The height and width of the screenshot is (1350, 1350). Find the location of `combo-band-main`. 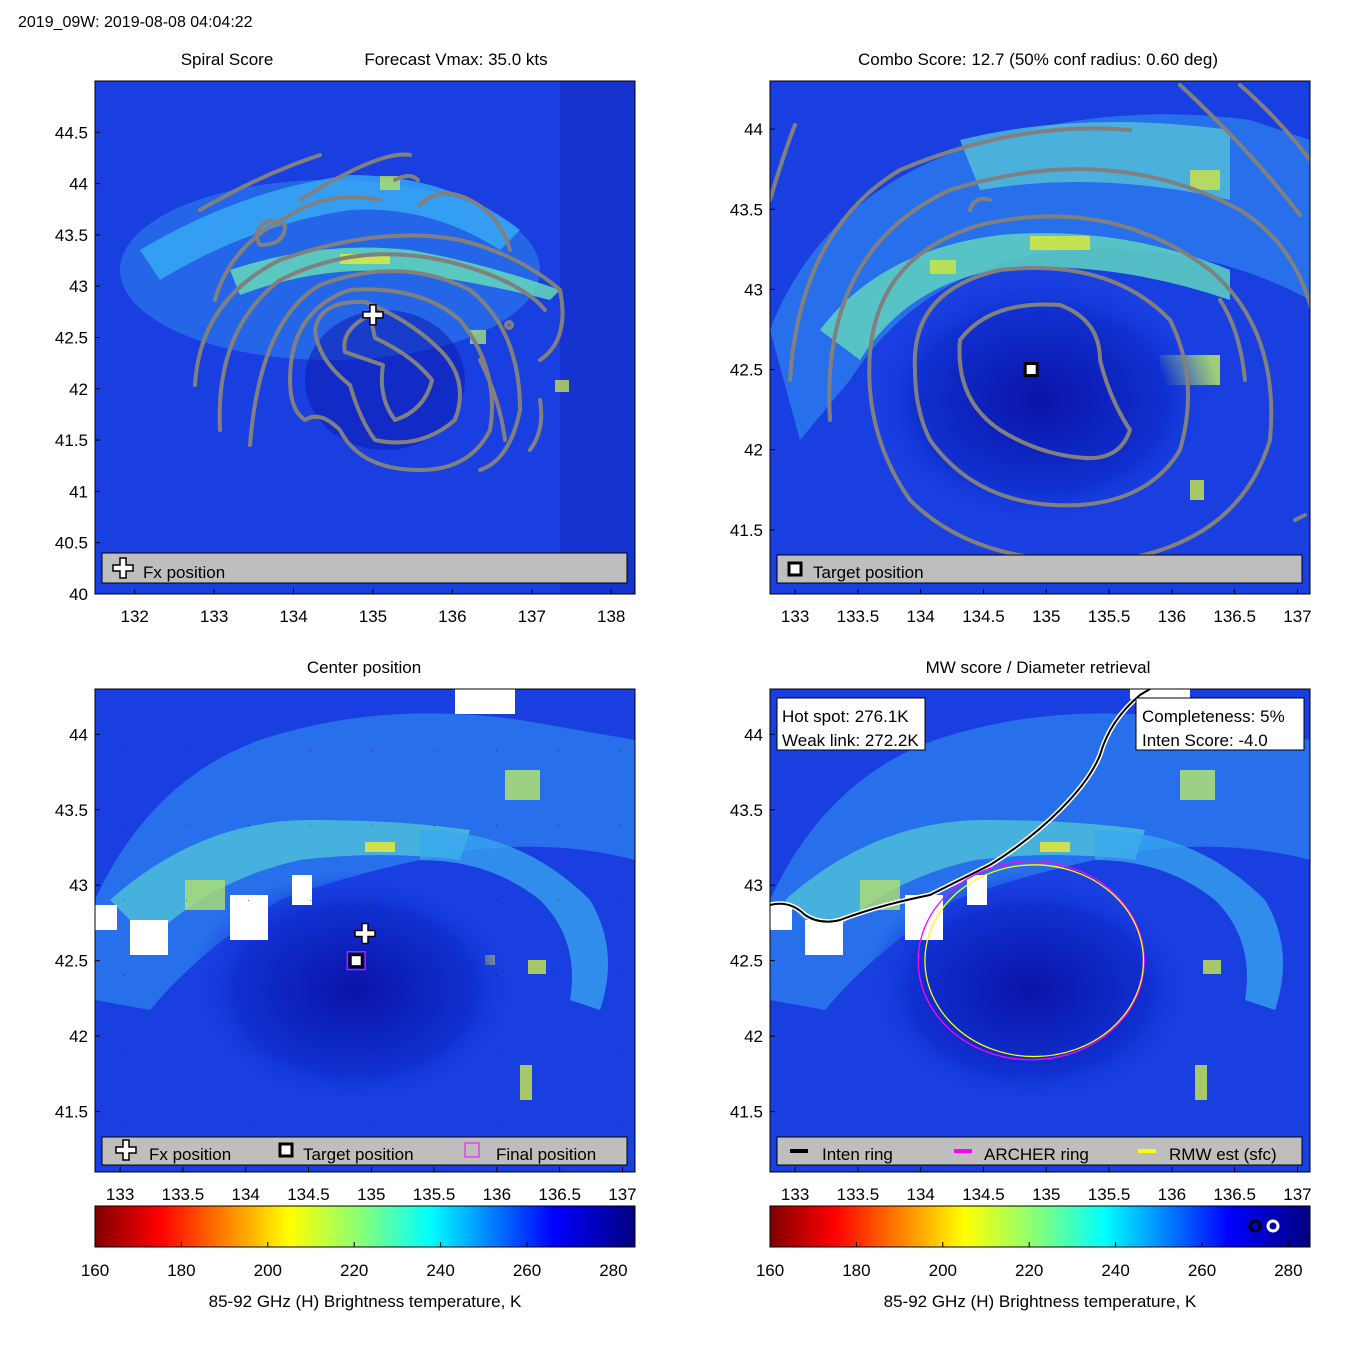

combo-band-main is located at coordinates (1025, 296).